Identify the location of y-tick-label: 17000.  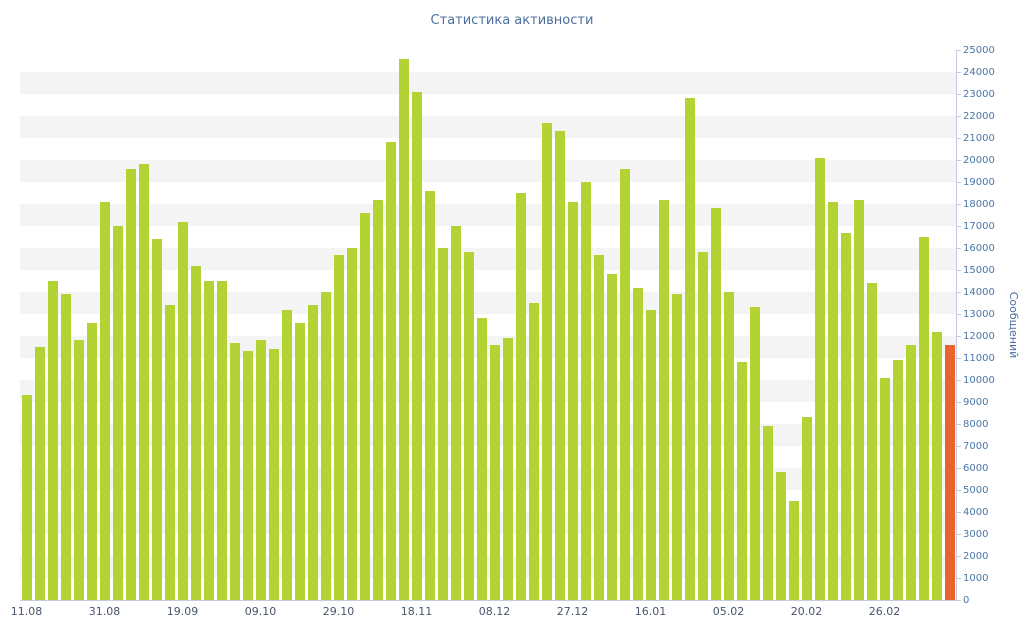
(979, 226).